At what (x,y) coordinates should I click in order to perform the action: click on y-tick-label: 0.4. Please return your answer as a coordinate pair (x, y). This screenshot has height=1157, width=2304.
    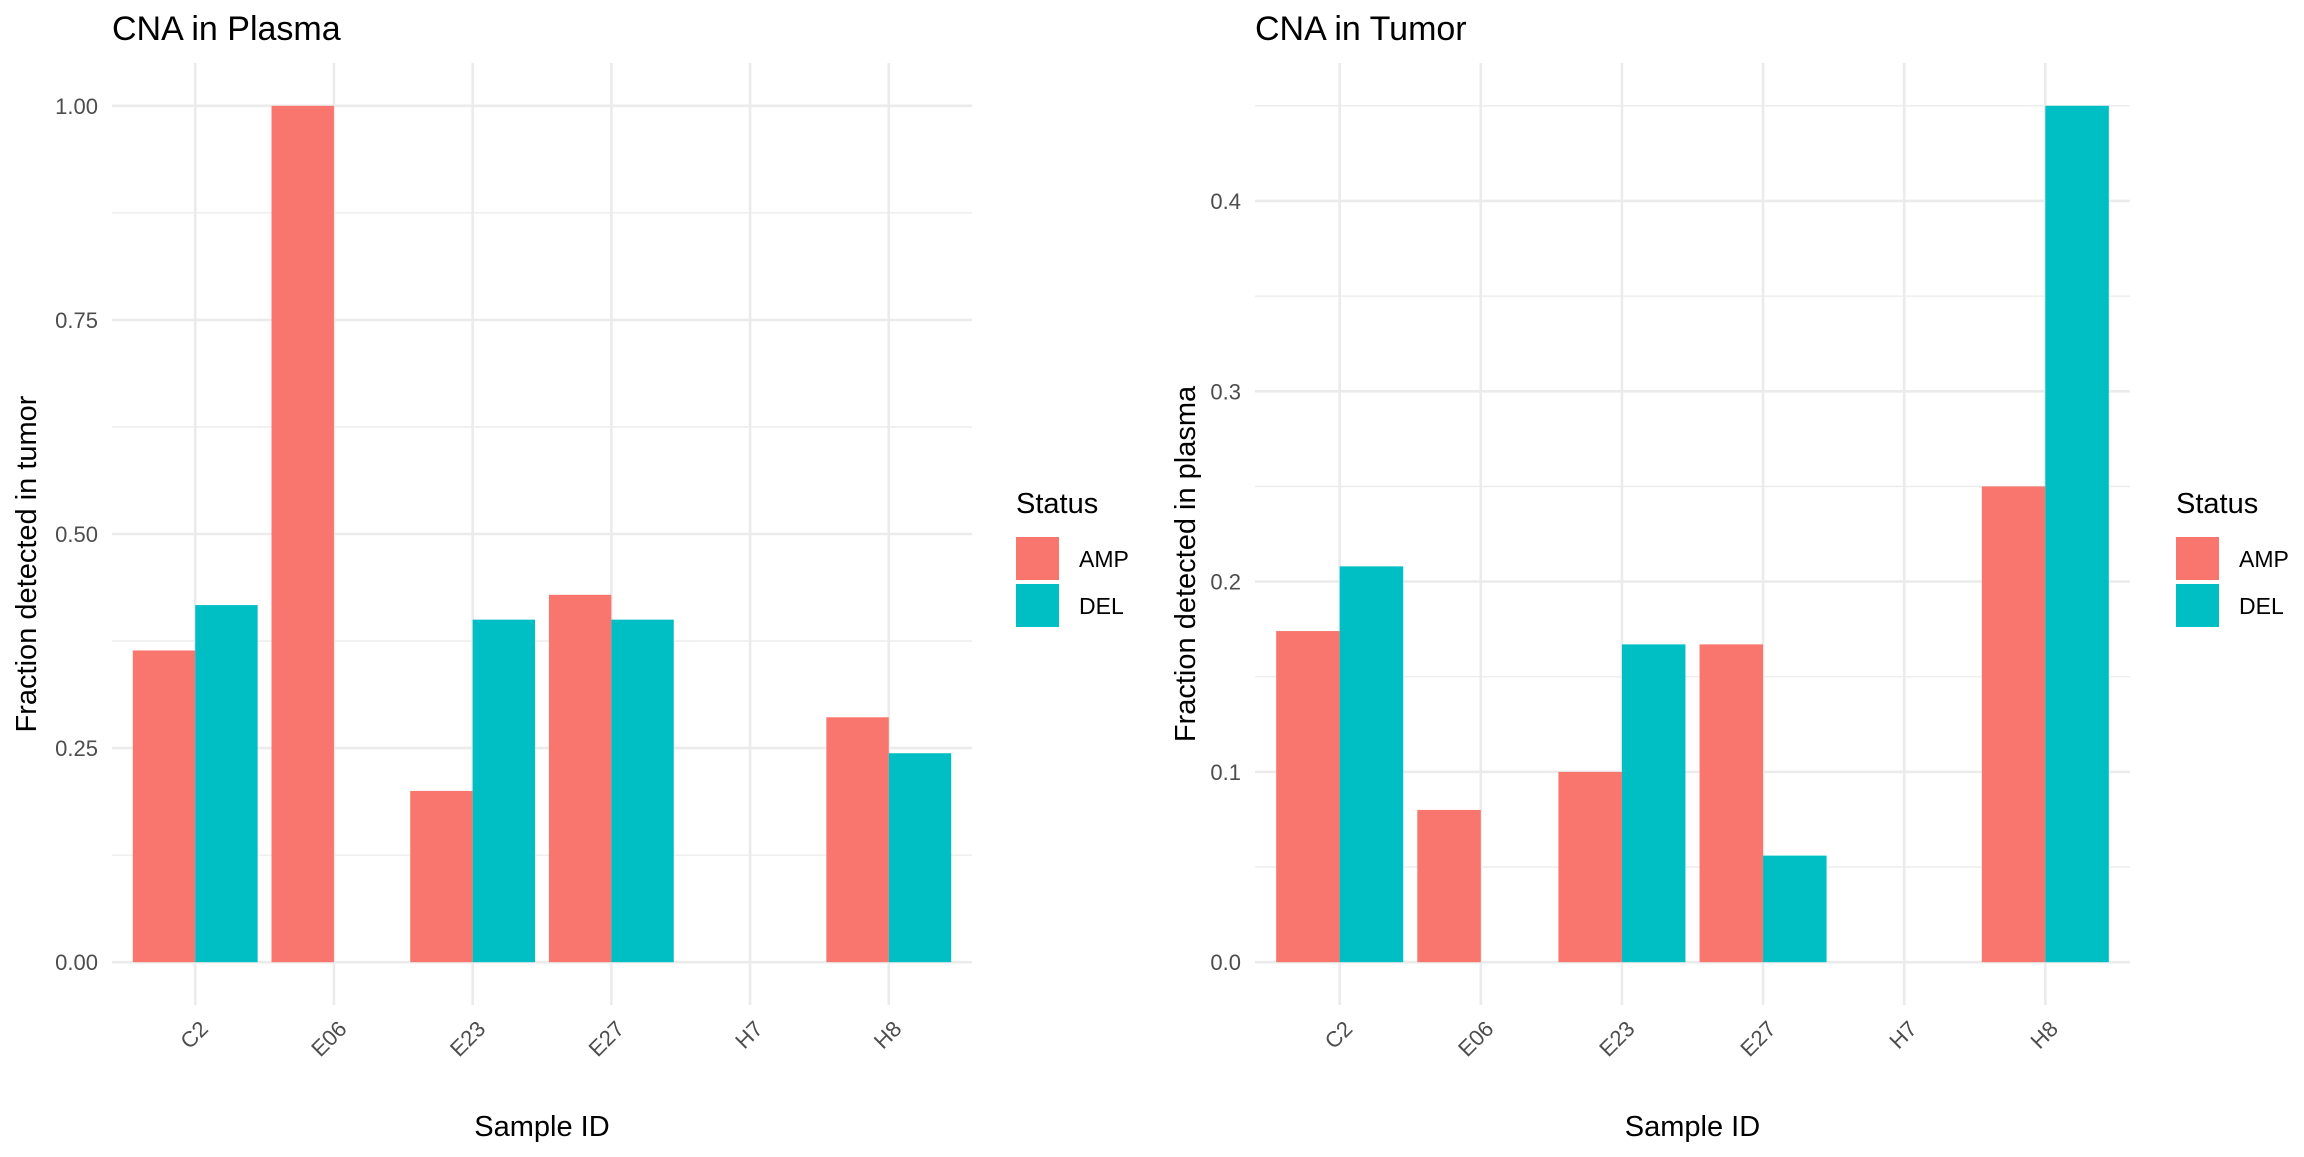
    Looking at the image, I should click on (1225, 201).